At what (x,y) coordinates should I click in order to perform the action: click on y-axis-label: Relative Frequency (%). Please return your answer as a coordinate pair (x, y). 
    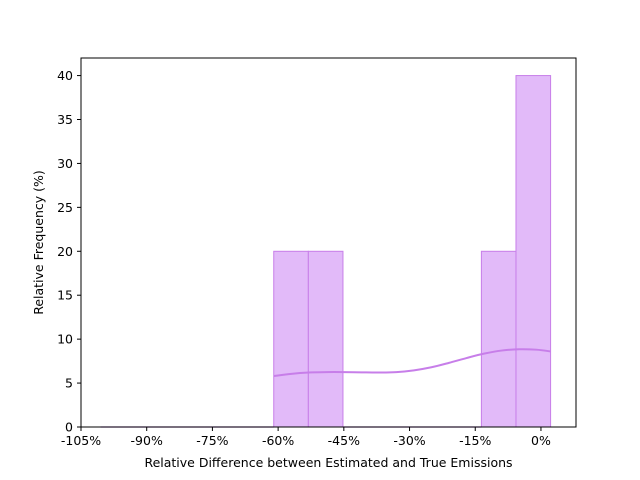
    Looking at the image, I should click on (38, 242).